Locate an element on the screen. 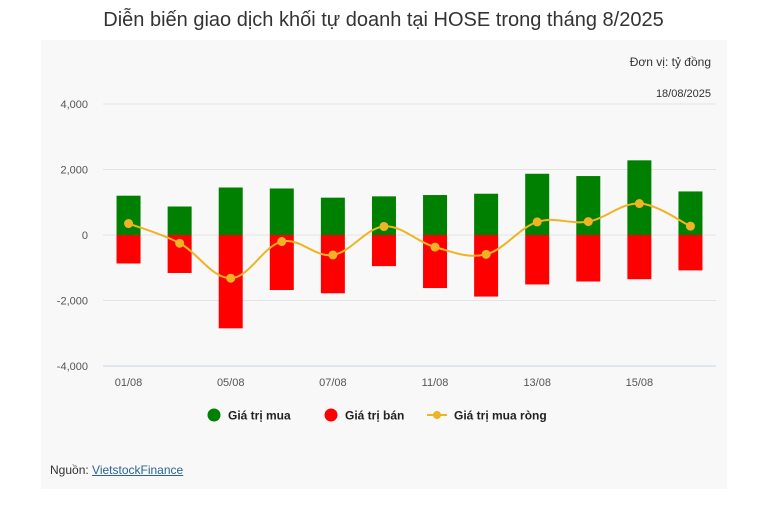 Image resolution: width=767 pixels, height=507 pixels. x-tick-label: 15/08 is located at coordinates (640, 383).